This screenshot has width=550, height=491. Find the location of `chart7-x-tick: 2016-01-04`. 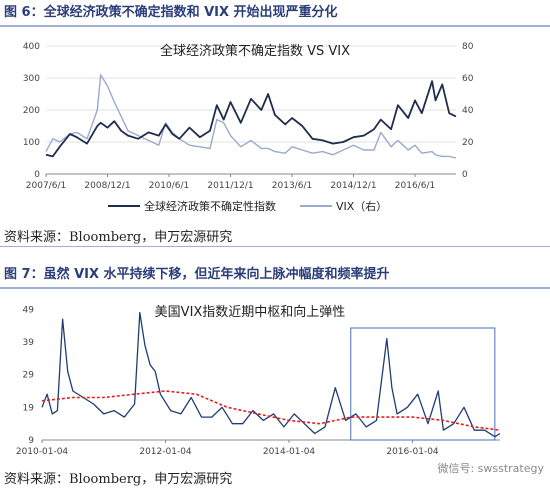

chart7-x-tick: 2016-01-04 is located at coordinates (412, 452).